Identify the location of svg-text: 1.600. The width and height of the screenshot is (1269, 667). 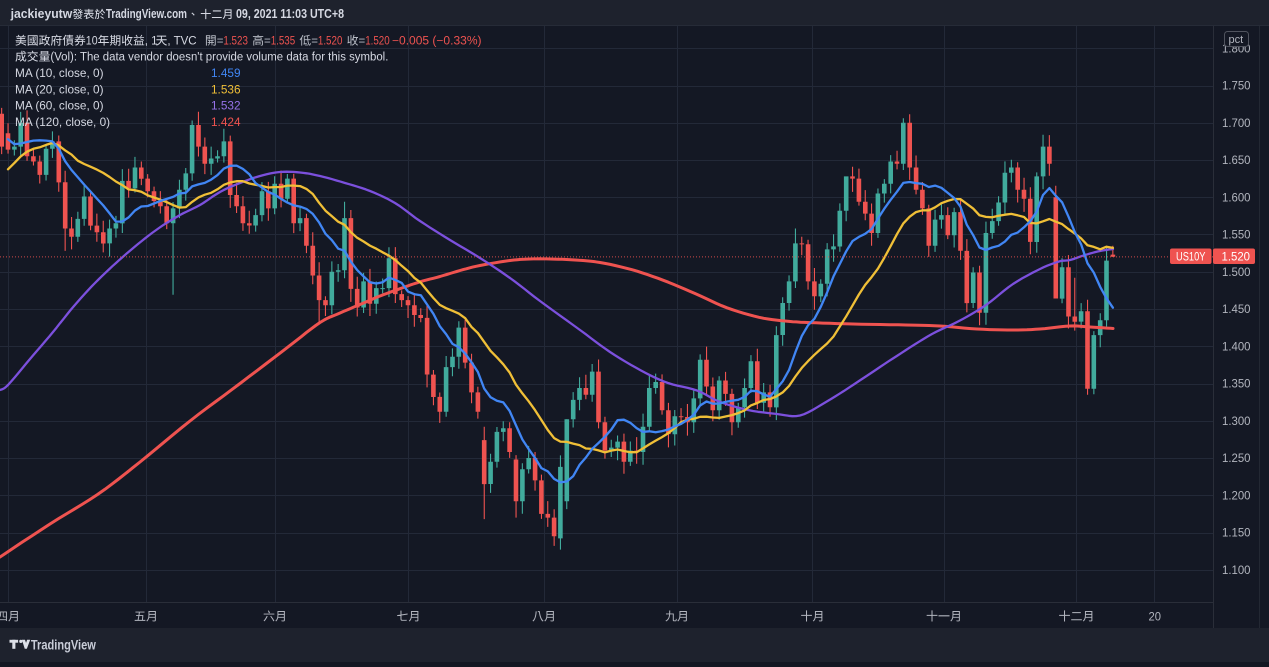
(1236, 197).